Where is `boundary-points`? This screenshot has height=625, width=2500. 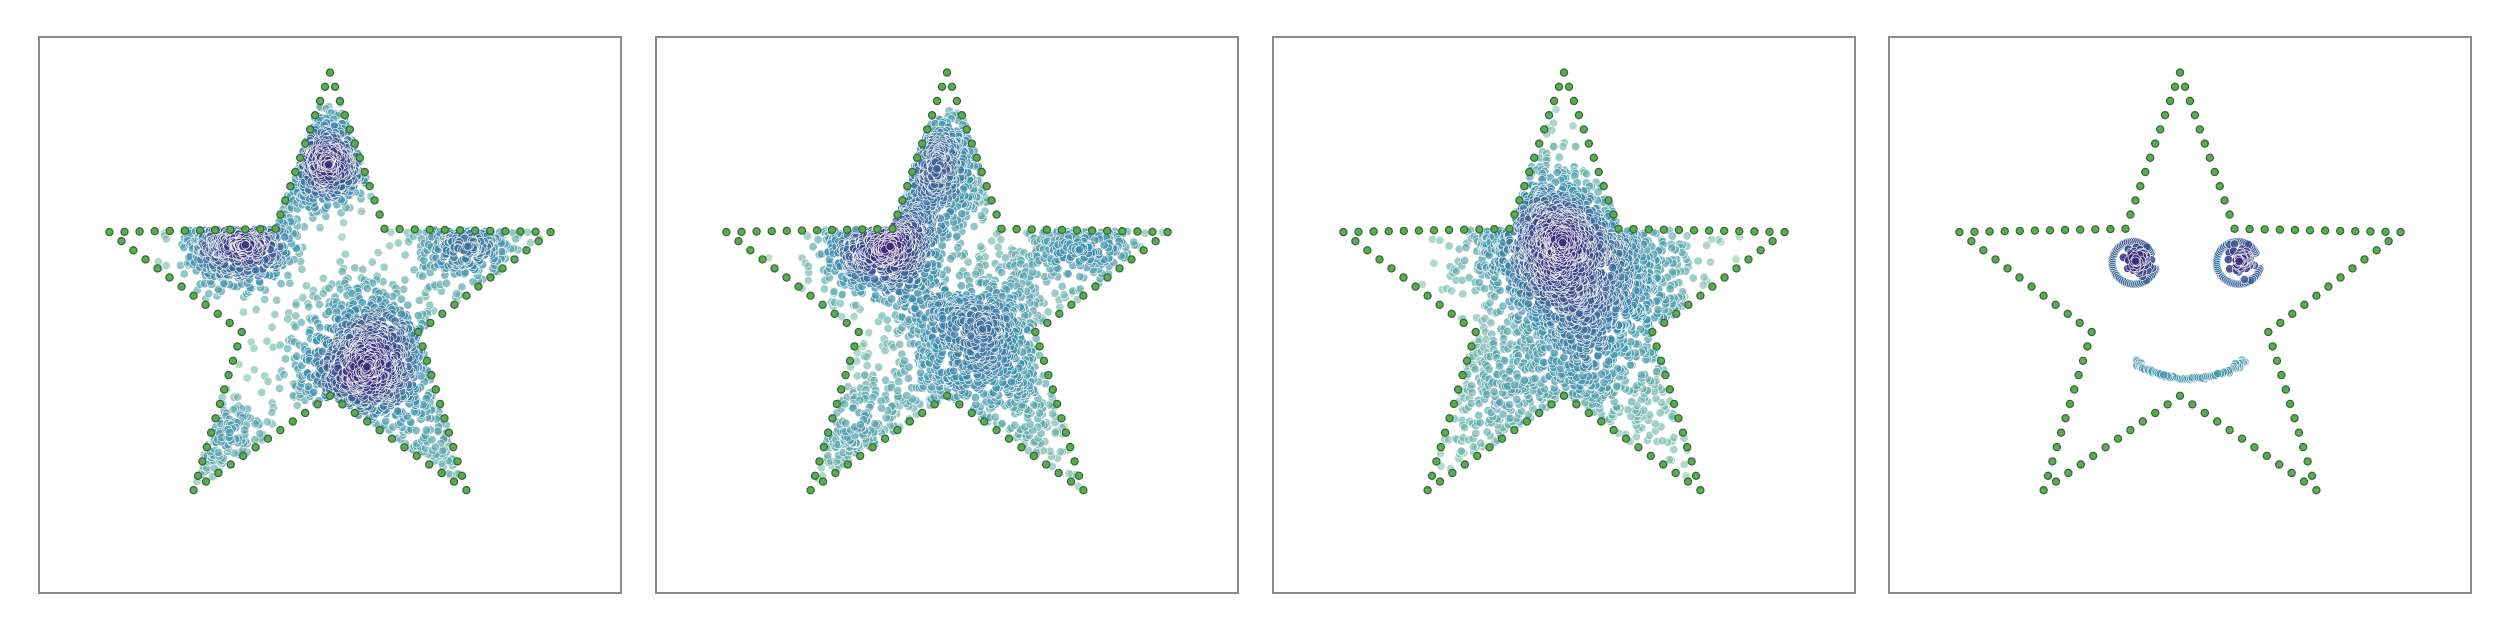
boundary-points is located at coordinates (330, 281).